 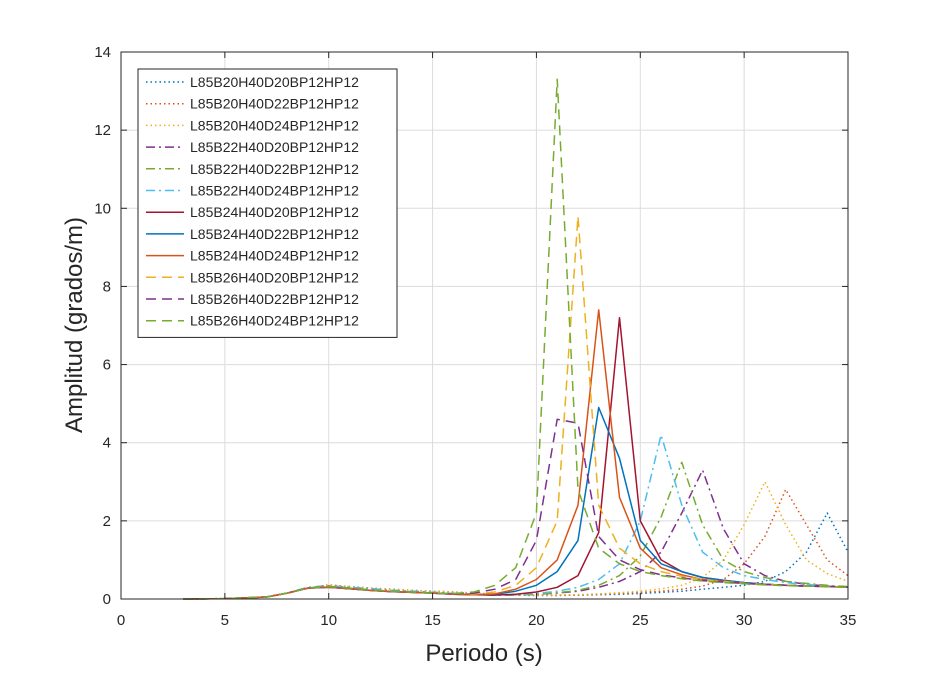 I want to click on y-tick-label: 8, so click(x=107, y=286).